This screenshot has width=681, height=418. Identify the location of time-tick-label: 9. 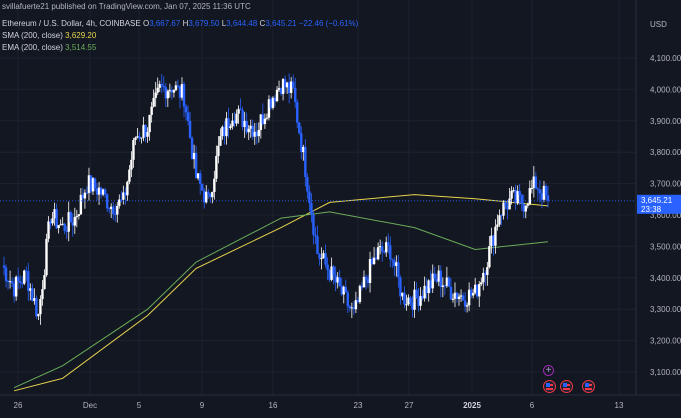
(202, 405).